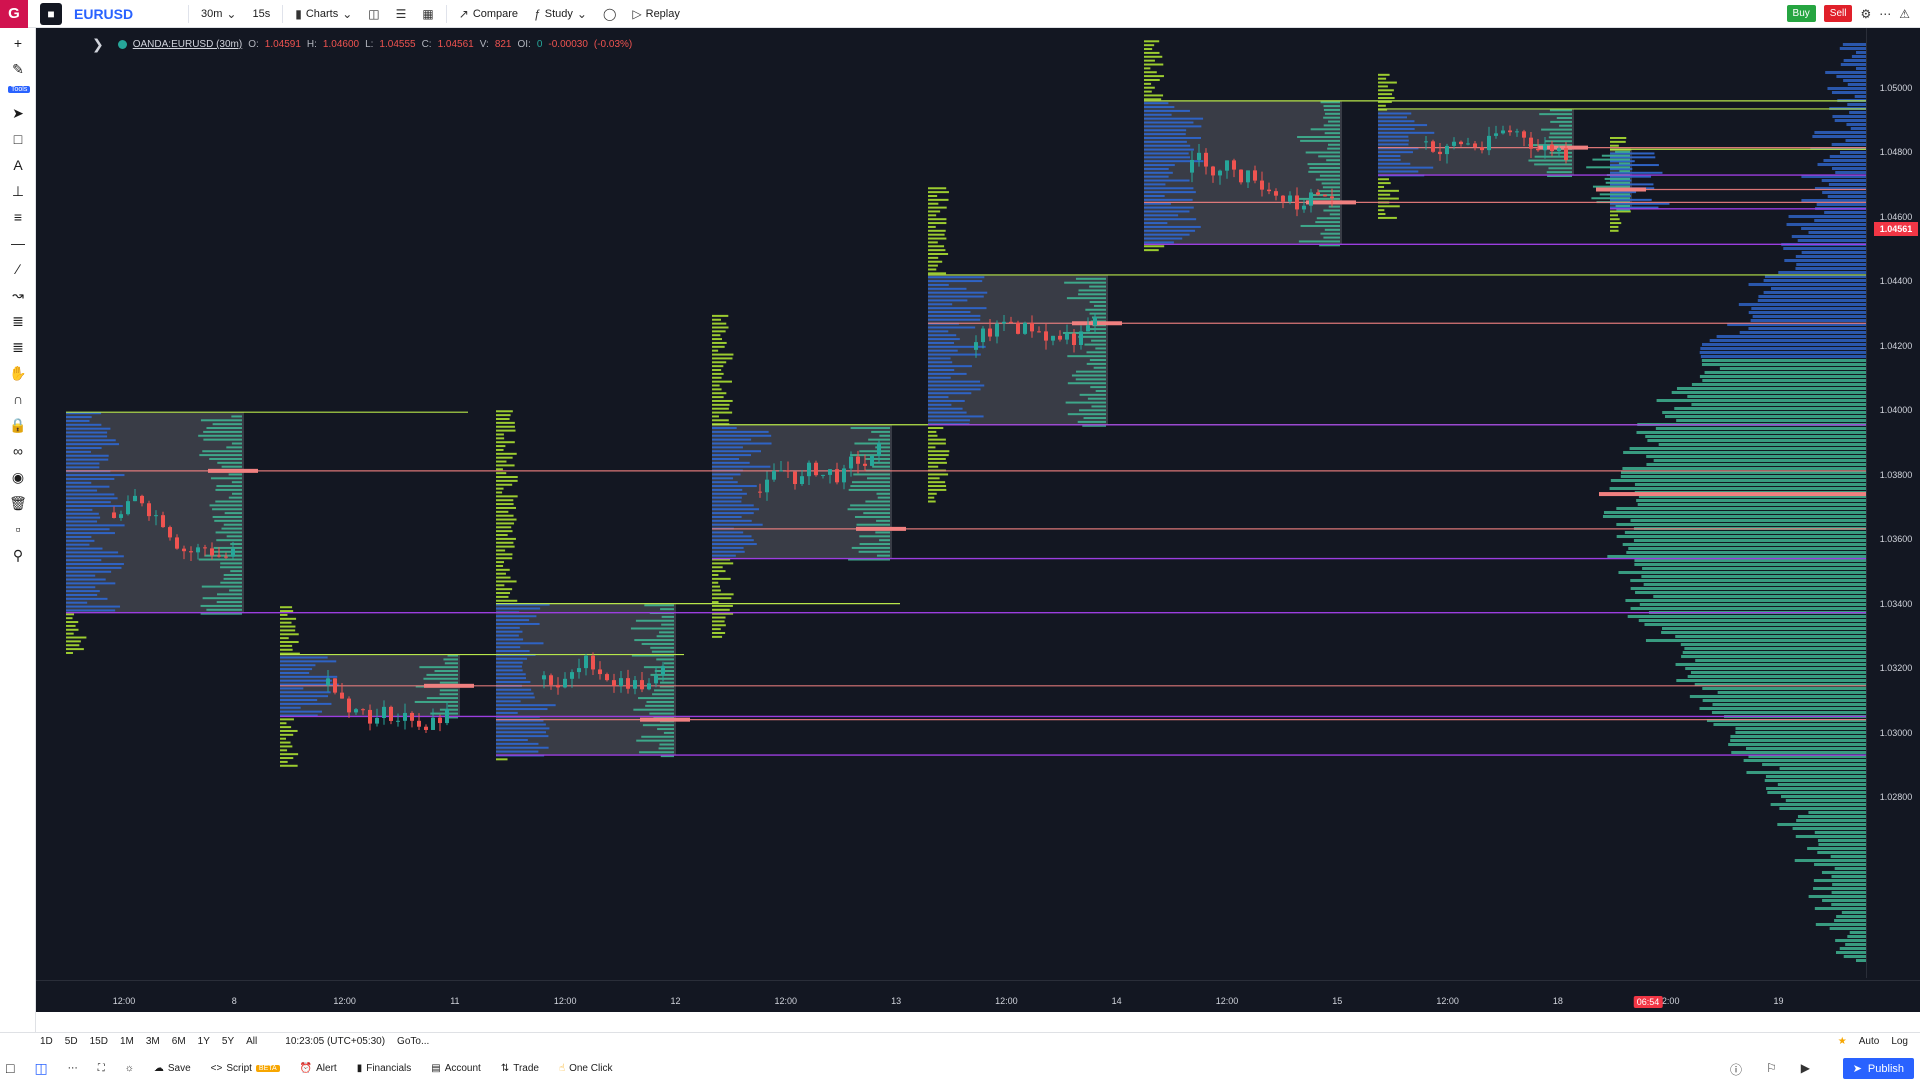 This screenshot has width=1920, height=1081. What do you see at coordinates (218, 14) in the screenshot?
I see `interval-dropdown: 30m ⌄` at bounding box center [218, 14].